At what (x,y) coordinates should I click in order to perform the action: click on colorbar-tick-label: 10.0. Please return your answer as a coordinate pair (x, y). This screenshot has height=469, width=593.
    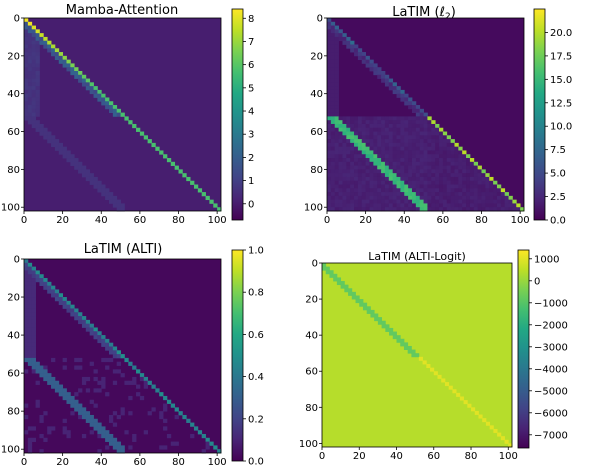
    Looking at the image, I should click on (561, 127).